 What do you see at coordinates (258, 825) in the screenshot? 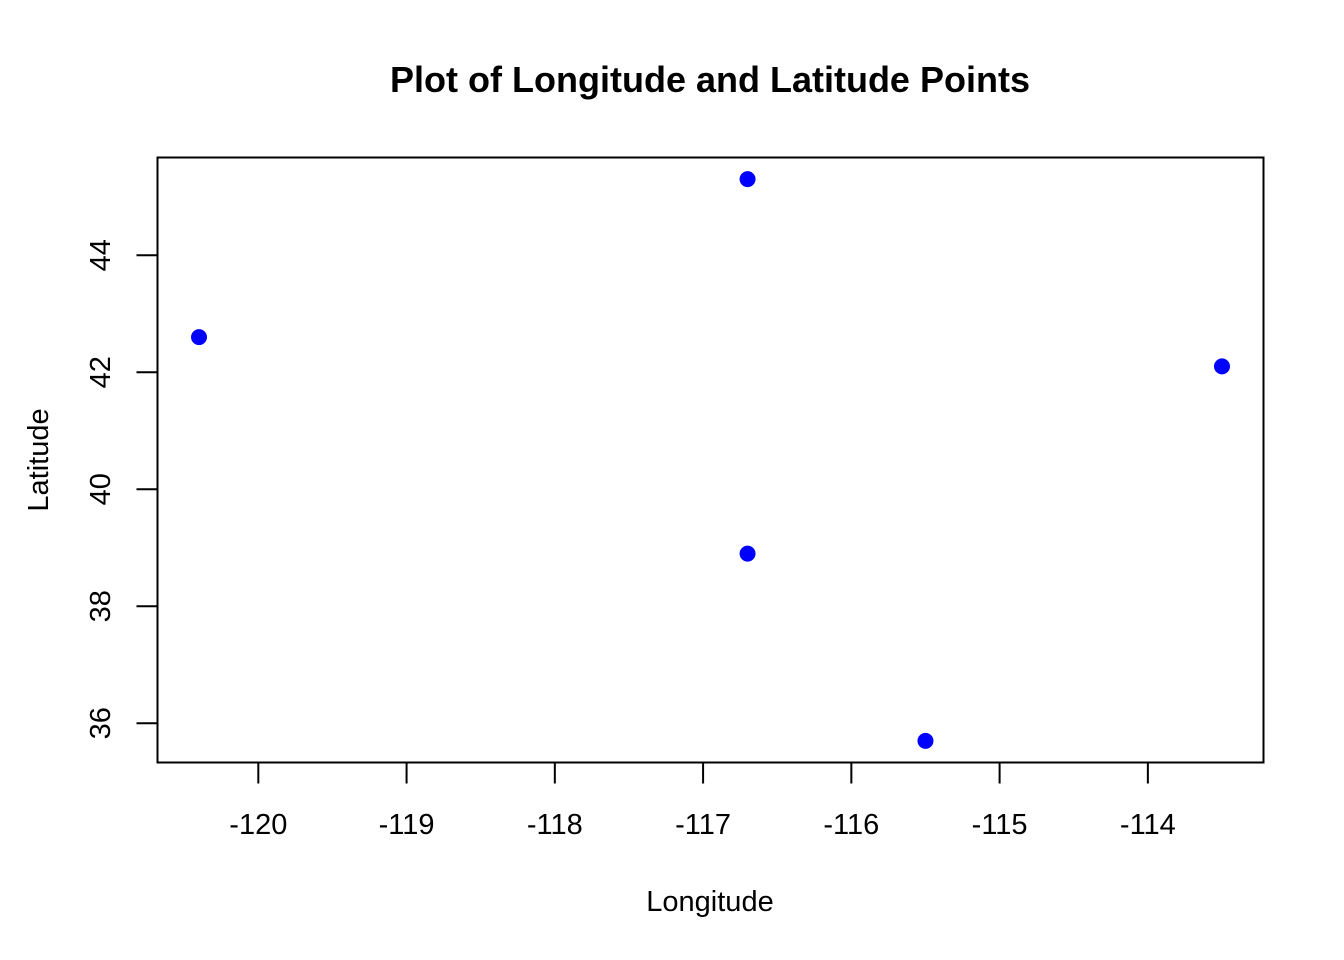
I see `x-tick-label: -120` at bounding box center [258, 825].